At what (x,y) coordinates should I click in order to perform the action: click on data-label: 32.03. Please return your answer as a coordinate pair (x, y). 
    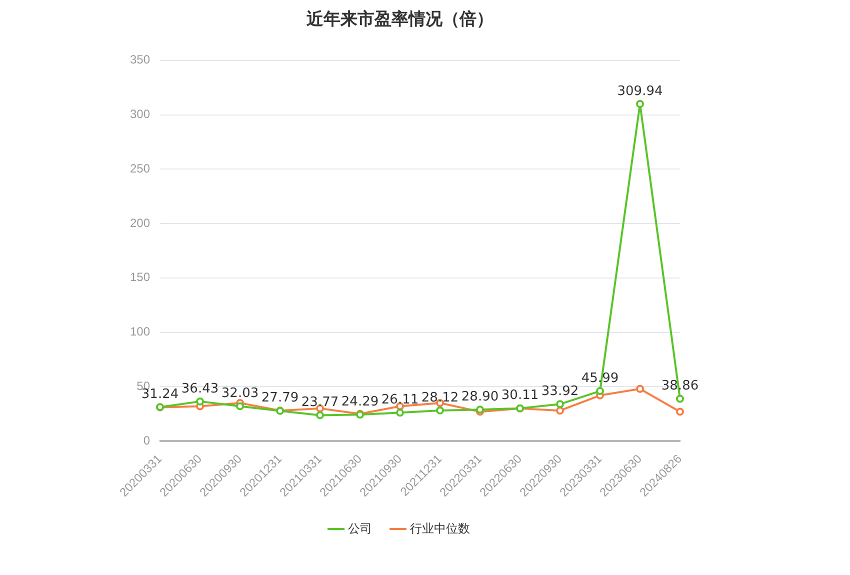
    Looking at the image, I should click on (240, 394).